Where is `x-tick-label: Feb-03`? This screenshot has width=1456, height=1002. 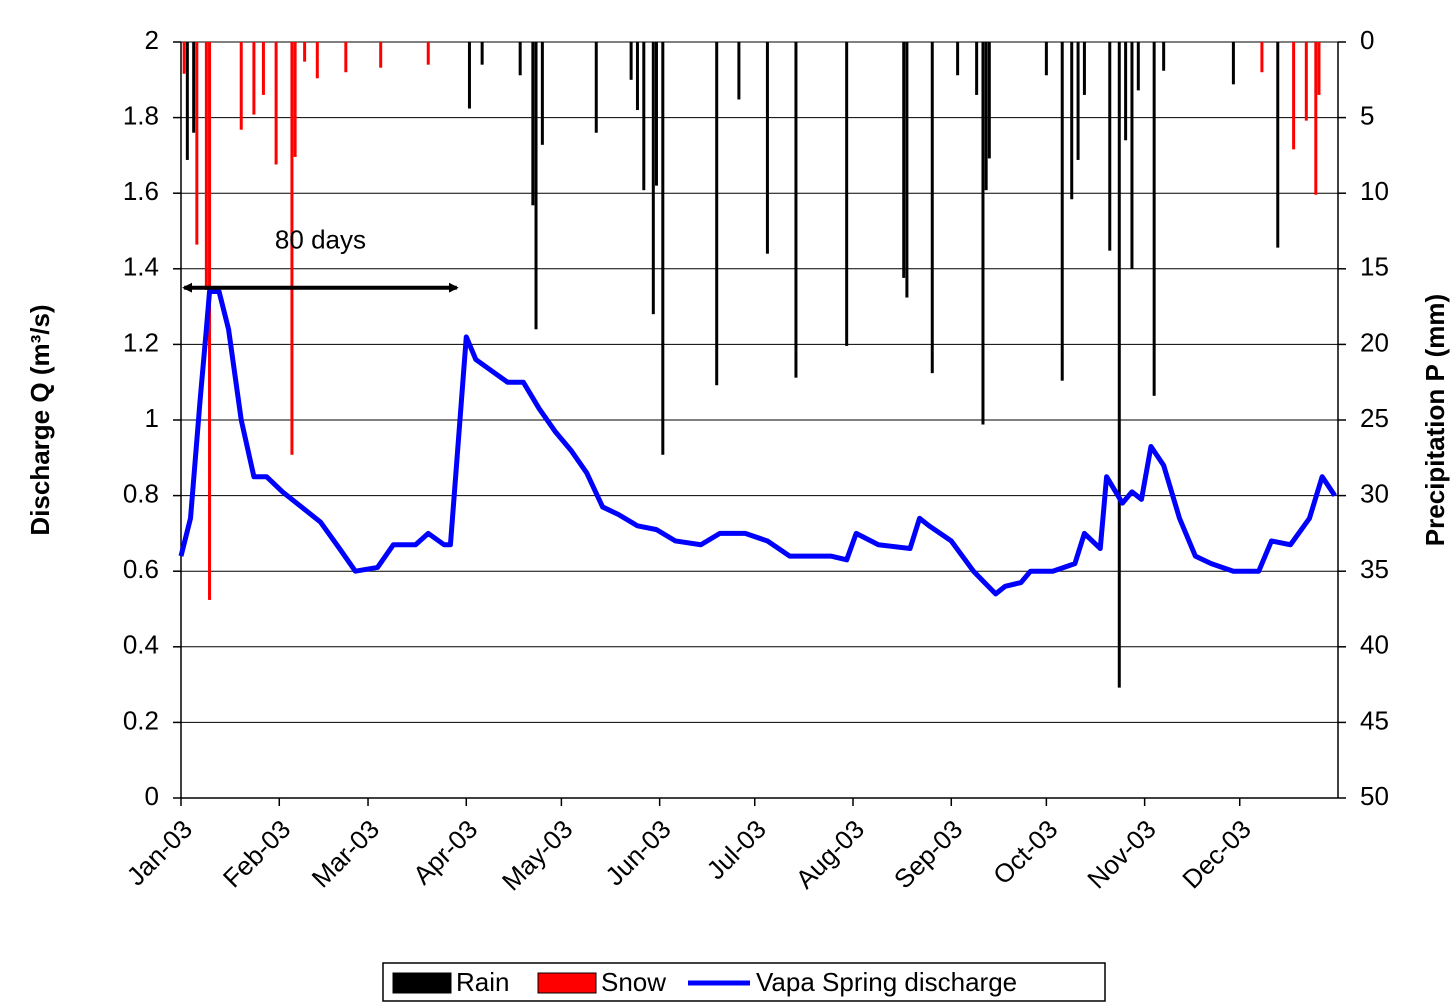
x-tick-label: Feb-03 is located at coordinates (256, 853).